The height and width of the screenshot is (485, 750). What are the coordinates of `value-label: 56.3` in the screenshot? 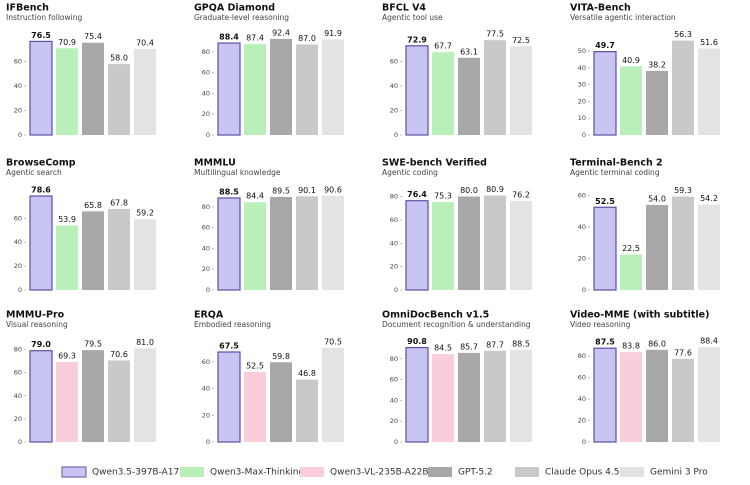 It's located at (683, 34).